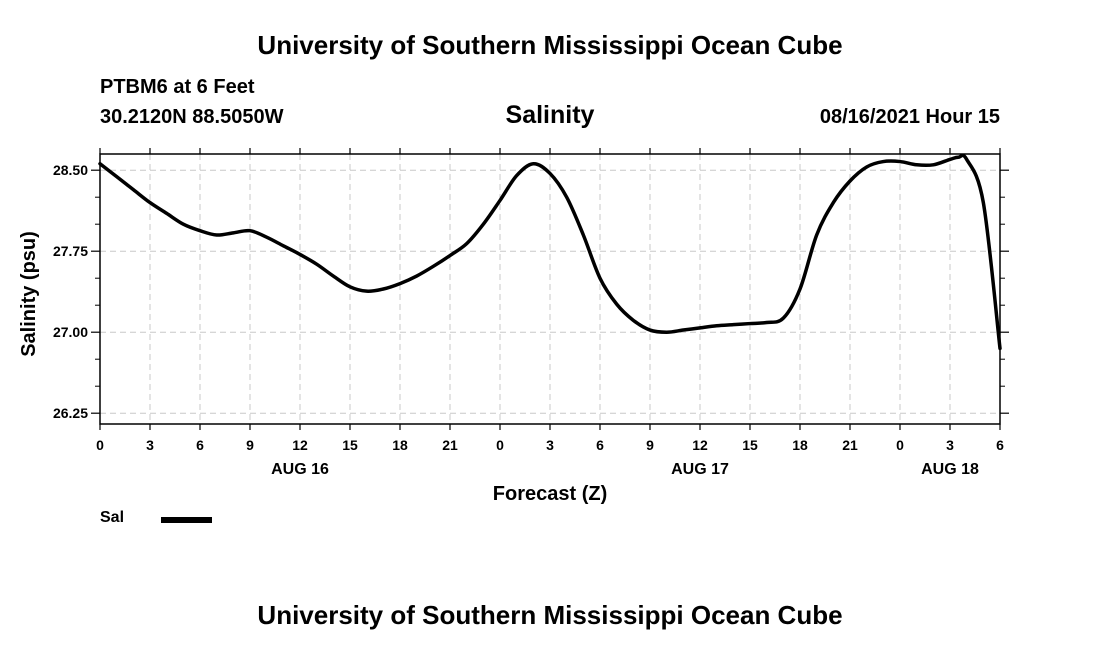 The width and height of the screenshot is (1100, 650). I want to click on chart-title: Salinity, so click(550, 115).